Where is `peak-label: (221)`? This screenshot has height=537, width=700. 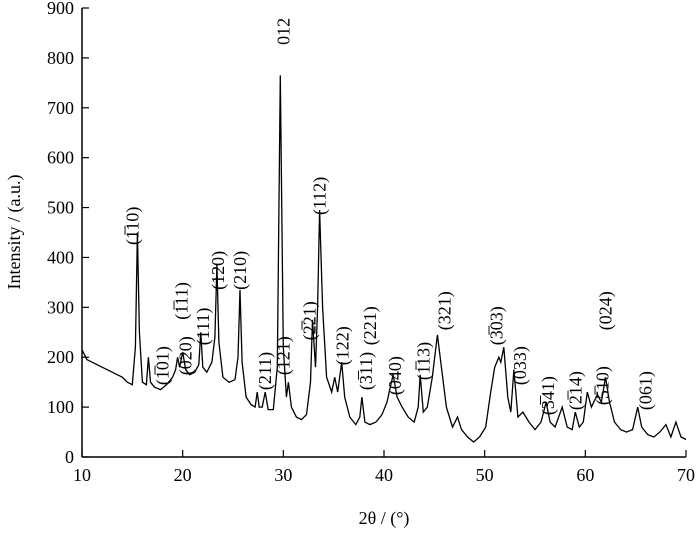 peak-label: (221) is located at coordinates (370, 325).